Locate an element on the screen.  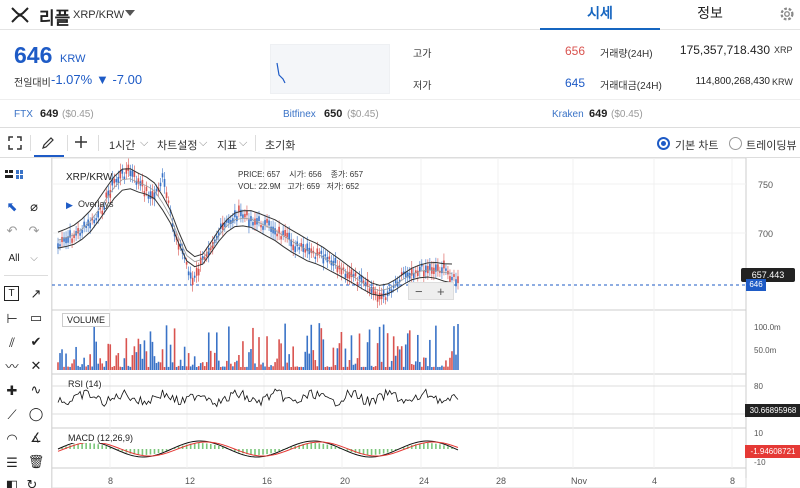
check-tool-icon: ✔ is located at coordinates (36, 341).